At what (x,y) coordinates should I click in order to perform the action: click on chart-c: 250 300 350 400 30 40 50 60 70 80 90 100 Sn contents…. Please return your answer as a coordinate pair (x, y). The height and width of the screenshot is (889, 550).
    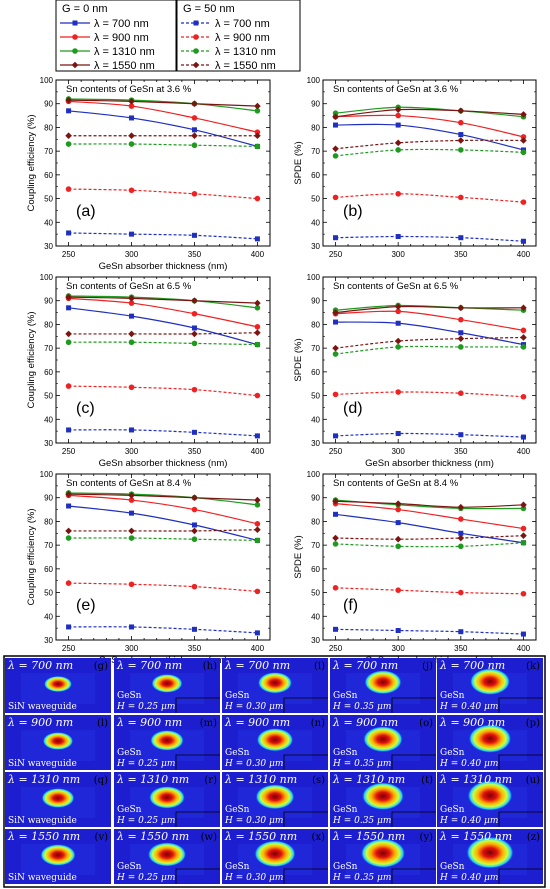
    Looking at the image, I should click on (148, 371).